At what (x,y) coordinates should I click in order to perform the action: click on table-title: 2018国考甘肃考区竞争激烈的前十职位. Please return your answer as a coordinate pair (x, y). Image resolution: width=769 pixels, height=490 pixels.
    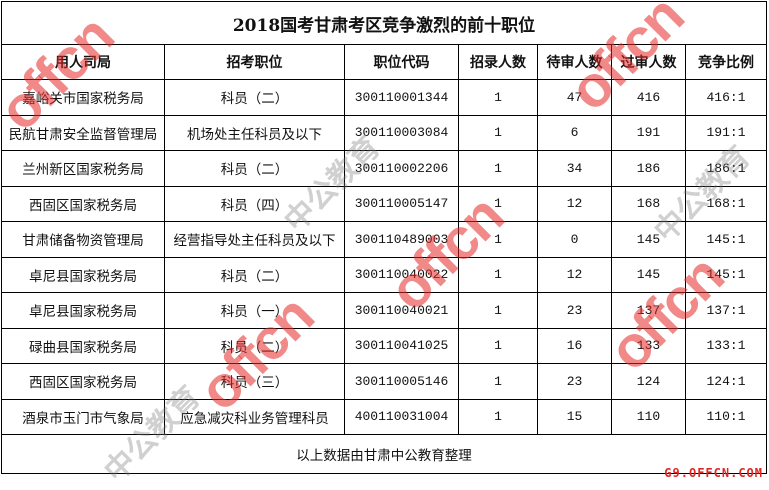
    Looking at the image, I should click on (384, 23).